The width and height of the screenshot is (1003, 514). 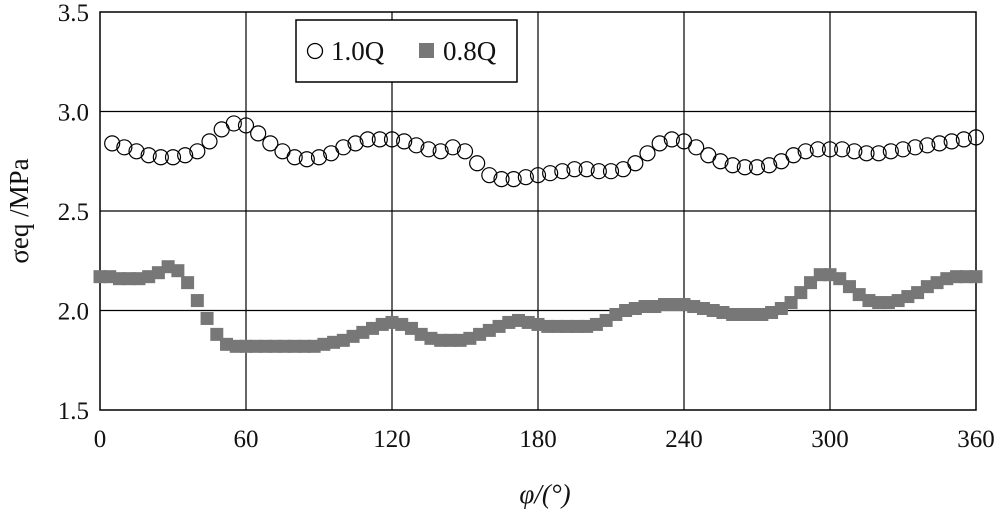 What do you see at coordinates (73, 113) in the screenshot?
I see `y-tick-label: 3.0` at bounding box center [73, 113].